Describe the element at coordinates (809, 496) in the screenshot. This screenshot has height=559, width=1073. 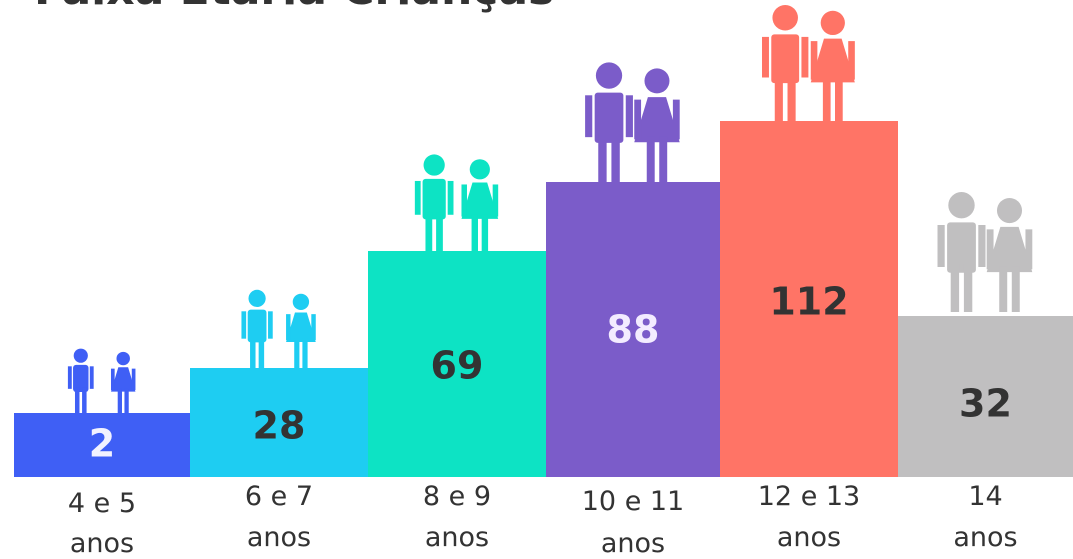
I see `age-label: 12 e 13` at that location.